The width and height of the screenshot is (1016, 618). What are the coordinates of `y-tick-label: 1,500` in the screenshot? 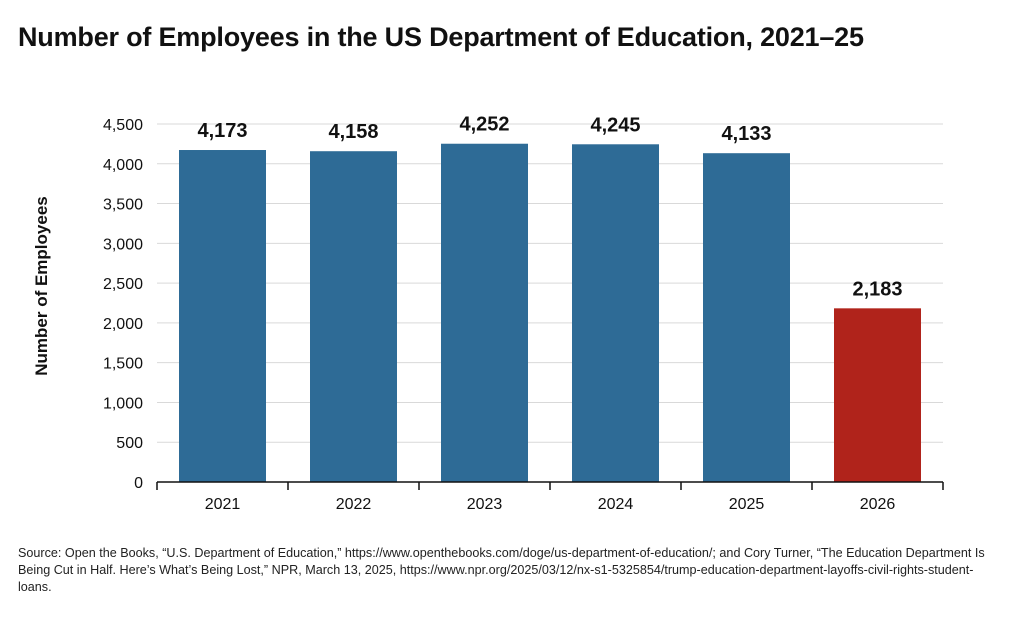 It's located at (123, 364).